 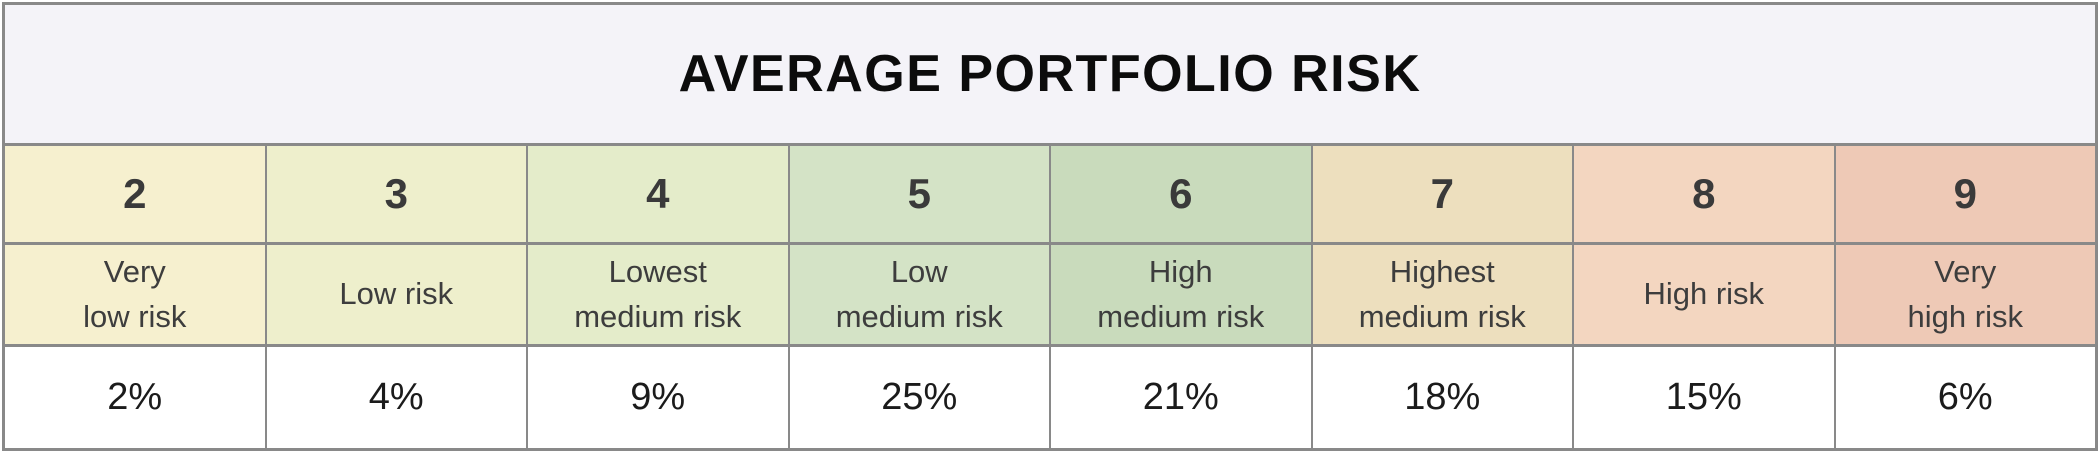 I want to click on risk-label-cell-3: Low risk, so click(x=396, y=294).